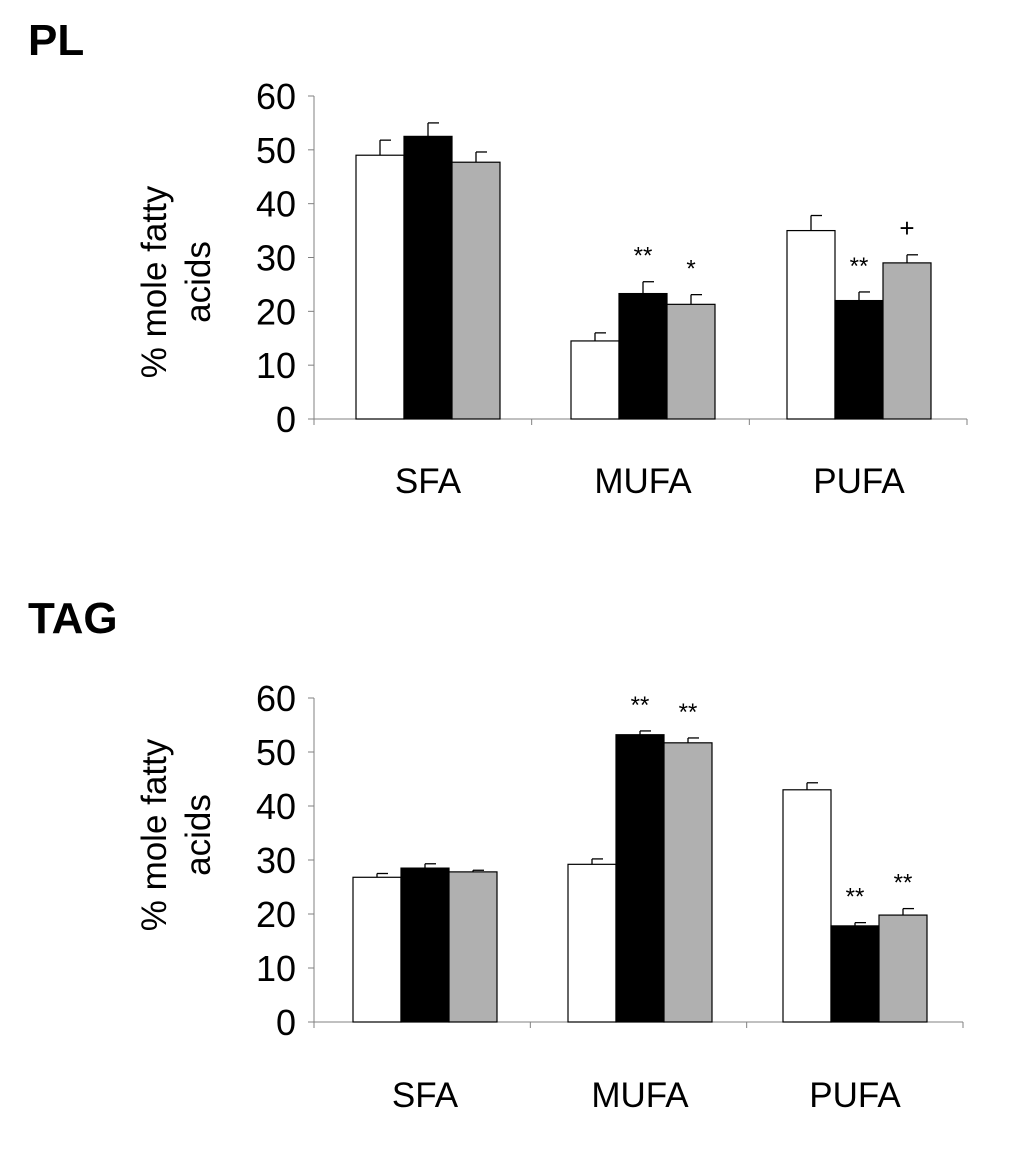 This screenshot has width=1023, height=1172. I want to click on significance-marker: +, so click(906, 228).